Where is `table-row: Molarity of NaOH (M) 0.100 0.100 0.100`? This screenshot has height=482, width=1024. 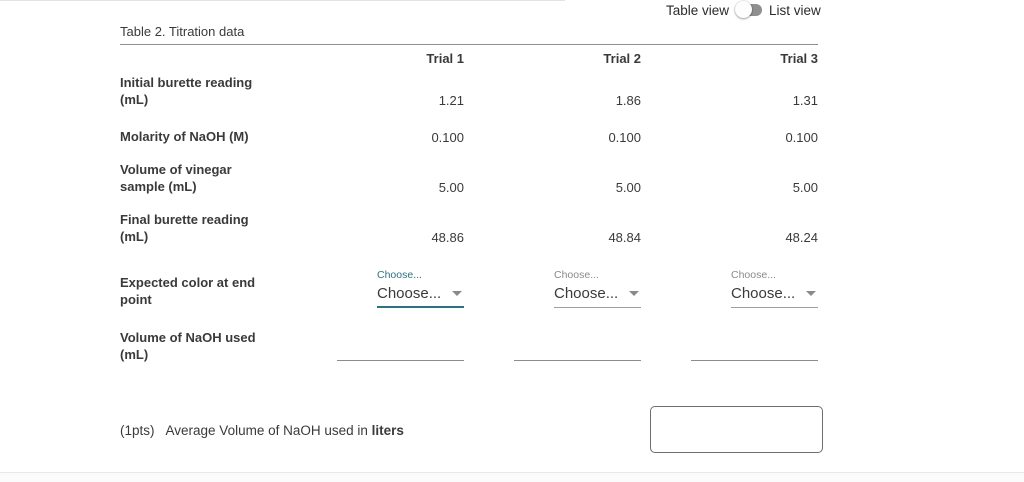 table-row: Molarity of NaOH (M) 0.100 0.100 0.100 is located at coordinates (469, 134).